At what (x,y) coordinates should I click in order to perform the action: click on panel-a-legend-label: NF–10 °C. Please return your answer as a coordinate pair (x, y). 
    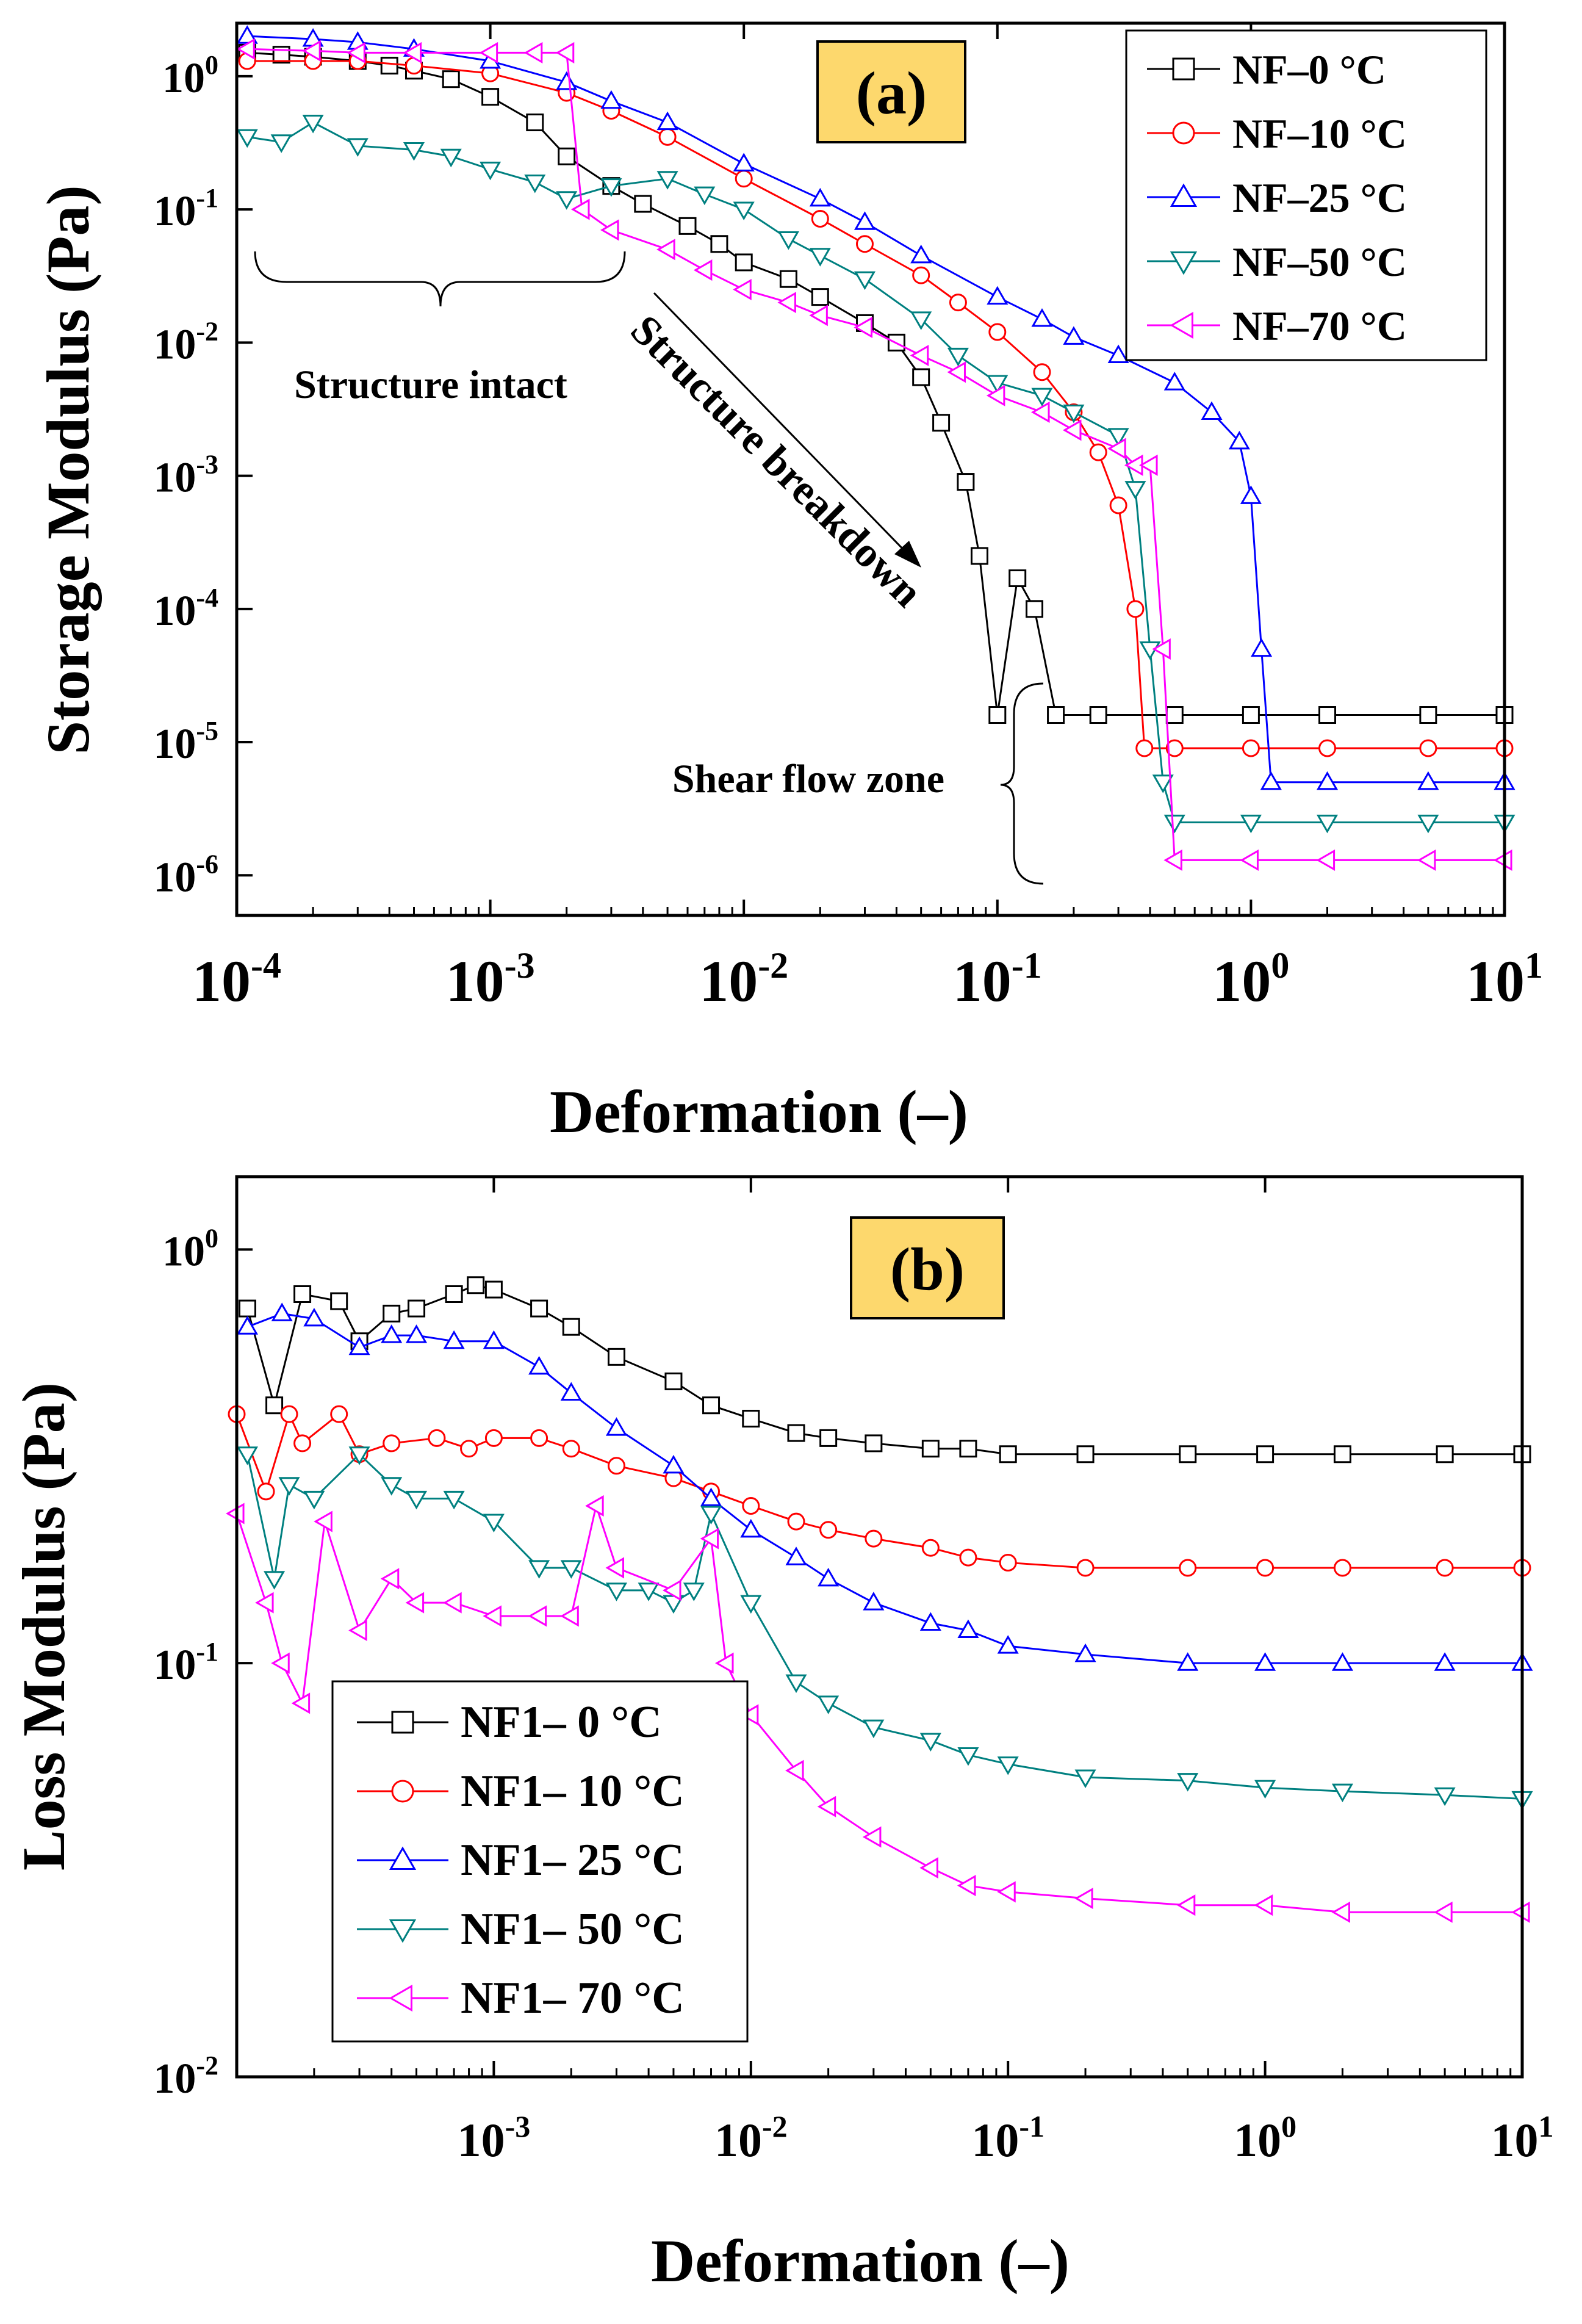
    Looking at the image, I should click on (1319, 133).